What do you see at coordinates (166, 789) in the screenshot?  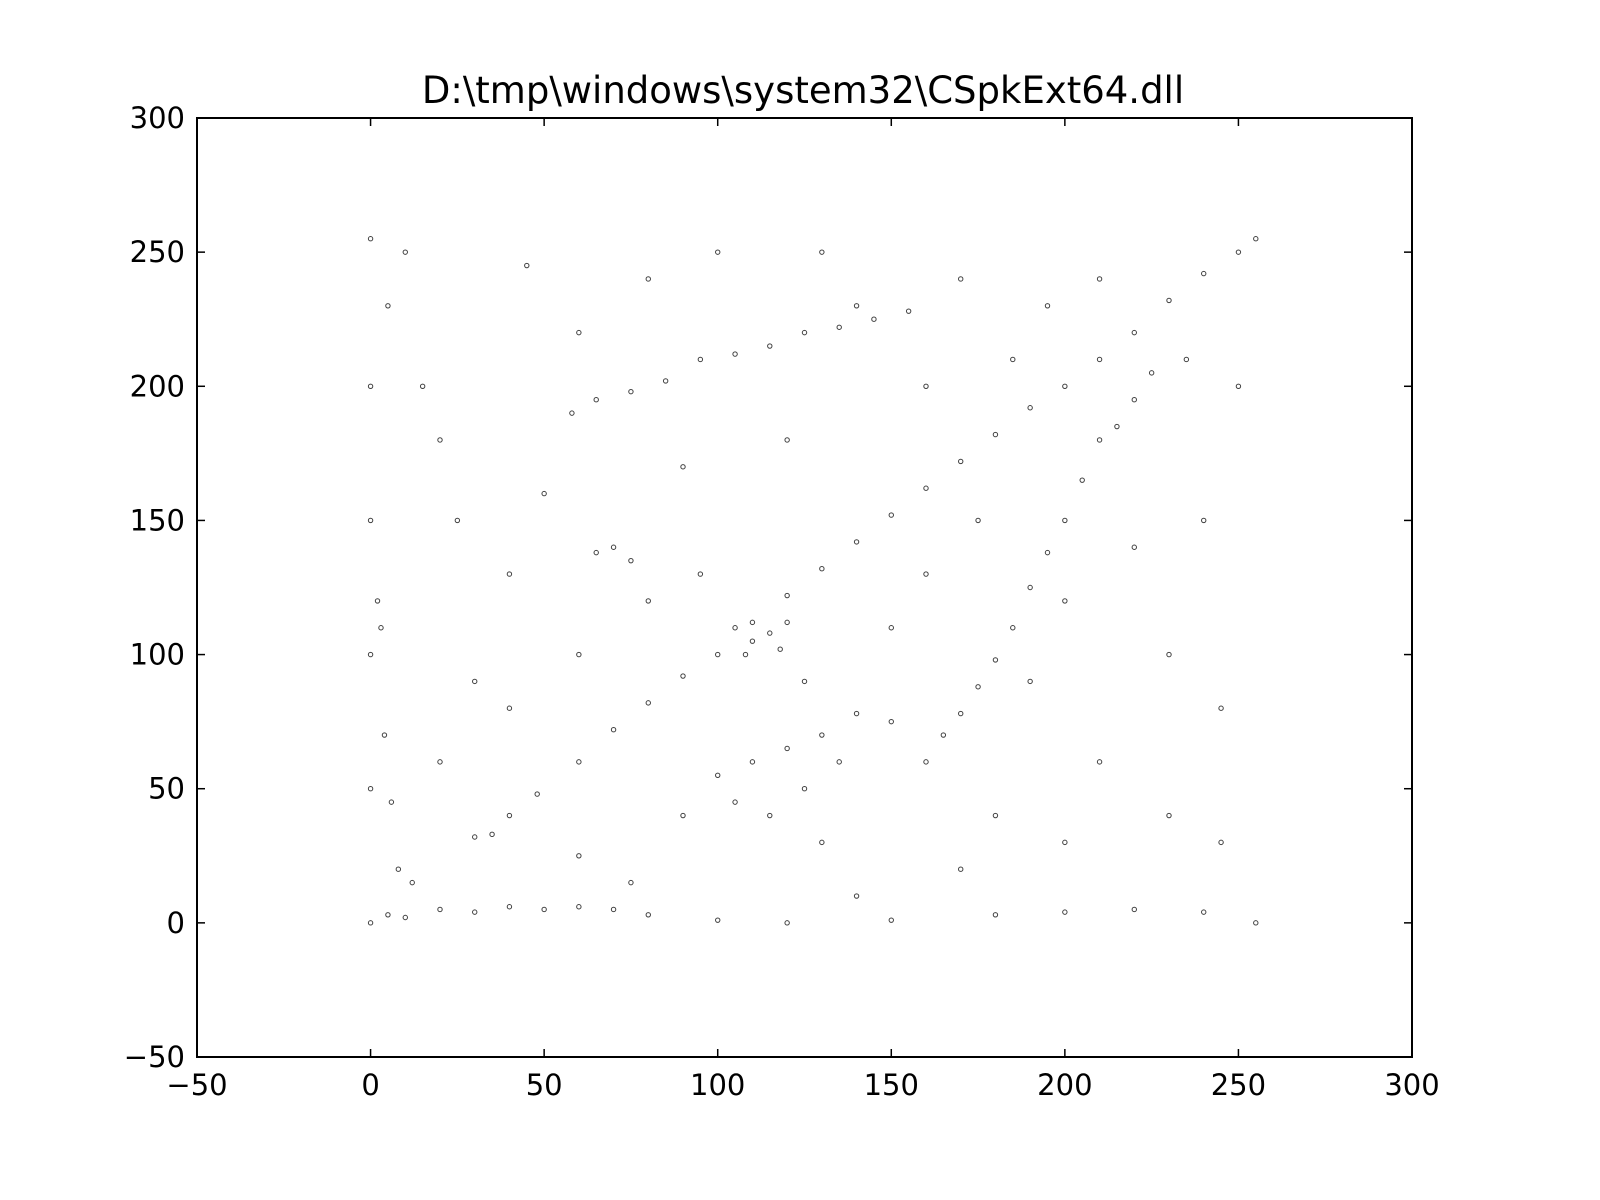 I see `y-tick-label: 50` at bounding box center [166, 789].